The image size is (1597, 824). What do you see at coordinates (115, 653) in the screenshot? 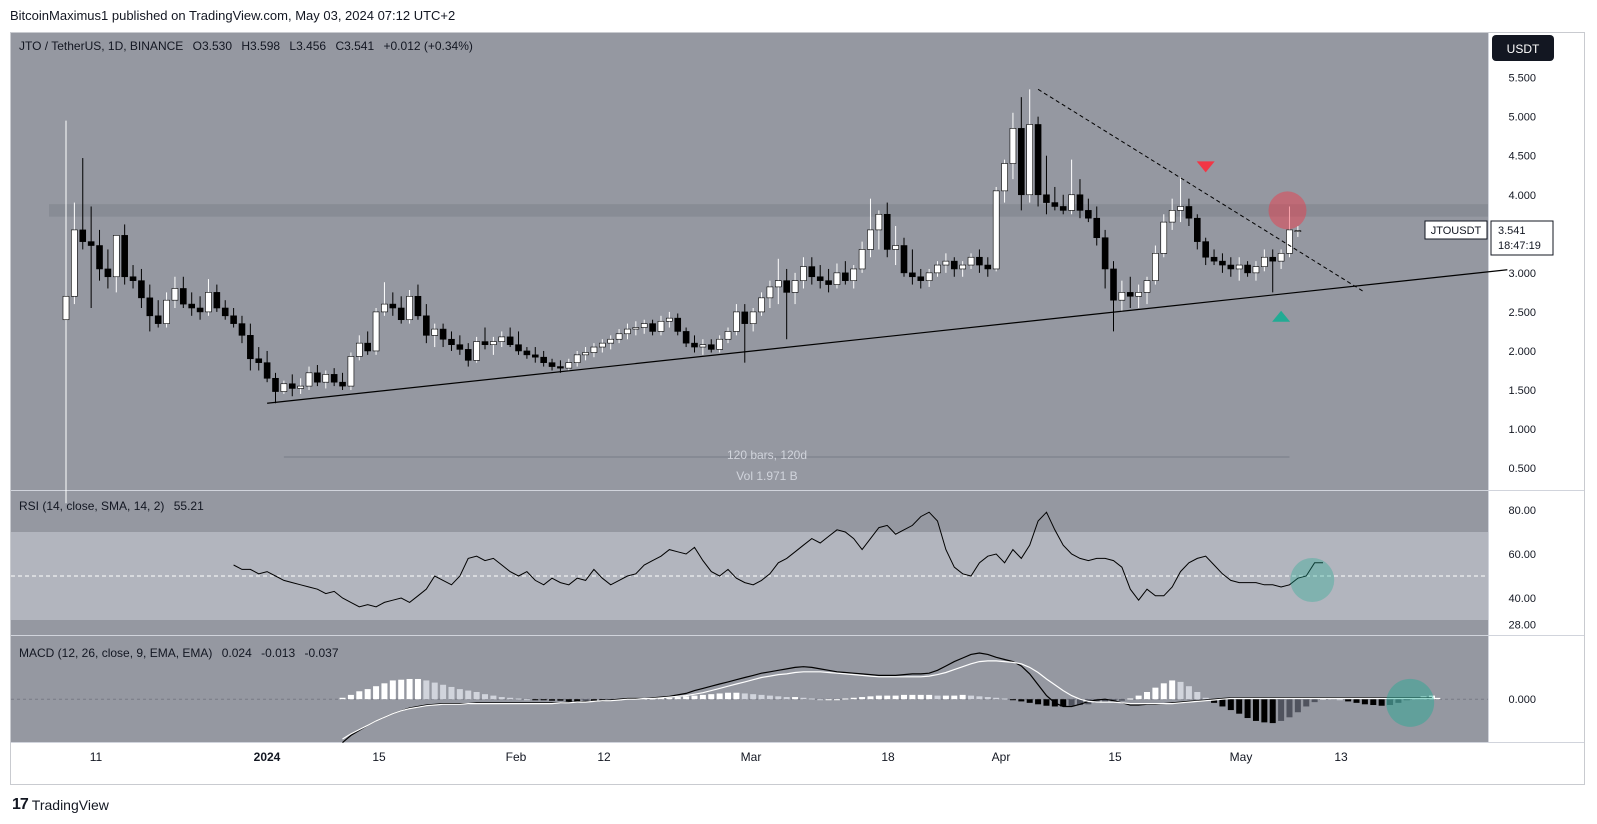
I see `macd-label: MACD (12, 26, close, 9, EMA, EMA)` at bounding box center [115, 653].